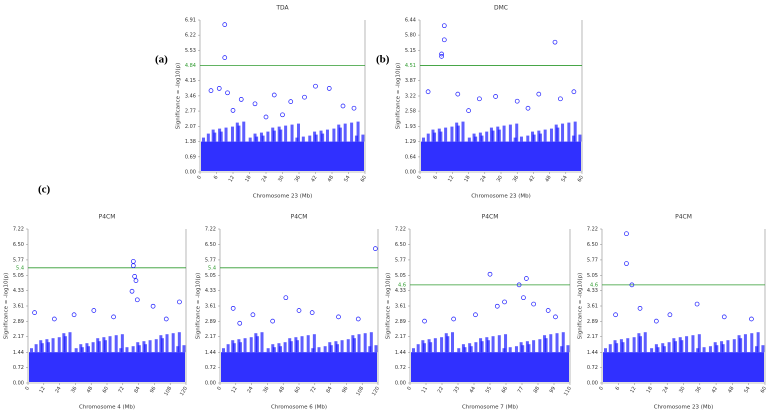 The height and width of the screenshot is (414, 771). Describe the element at coordinates (402, 285) in the screenshot. I see `threshold-label: 4.6` at that location.